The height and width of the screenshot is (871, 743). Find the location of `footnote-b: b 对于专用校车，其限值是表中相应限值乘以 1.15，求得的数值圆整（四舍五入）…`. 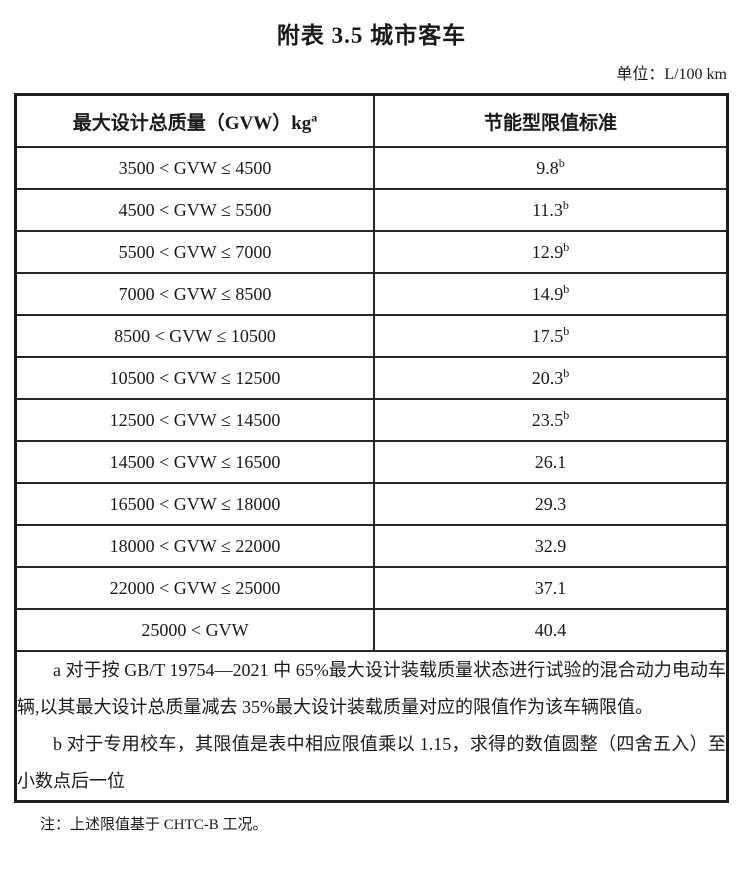

footnote-b: b 对于专用校车，其限值是表中相应限值乘以 1.15，求得的数值圆整（四舍五入）… is located at coordinates (371, 762).